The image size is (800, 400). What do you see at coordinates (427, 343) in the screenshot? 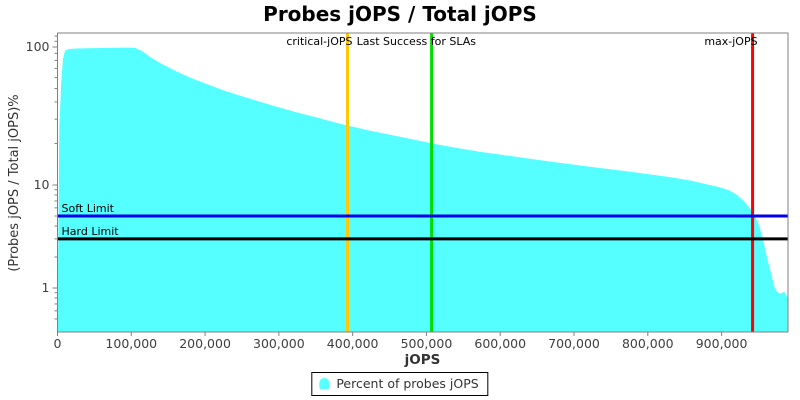
I see `x-tick-label: 500,000` at bounding box center [427, 343].